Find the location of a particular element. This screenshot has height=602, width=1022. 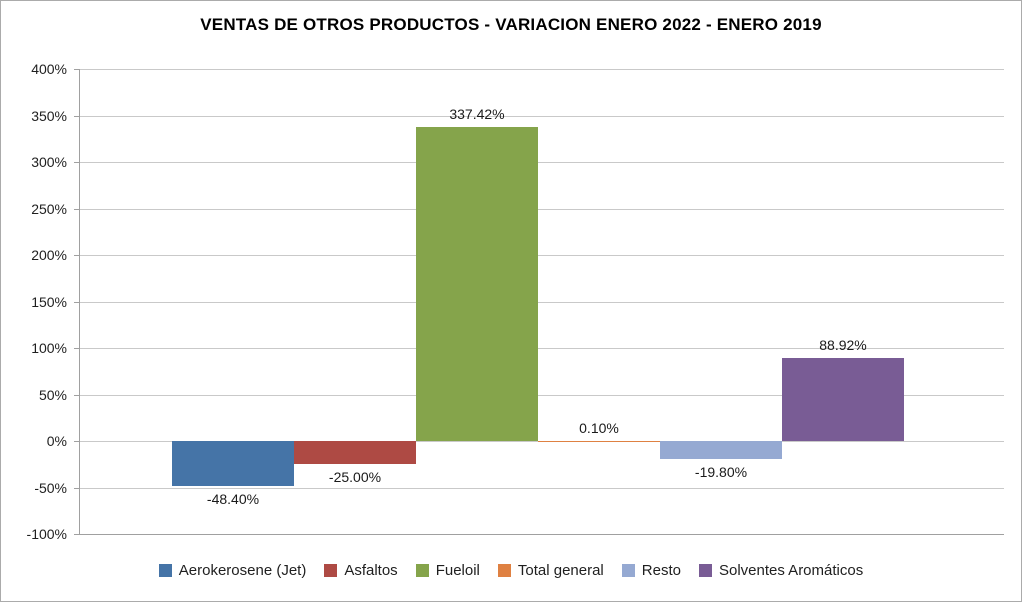

y-axis-tick-label: 250% is located at coordinates (49, 208).